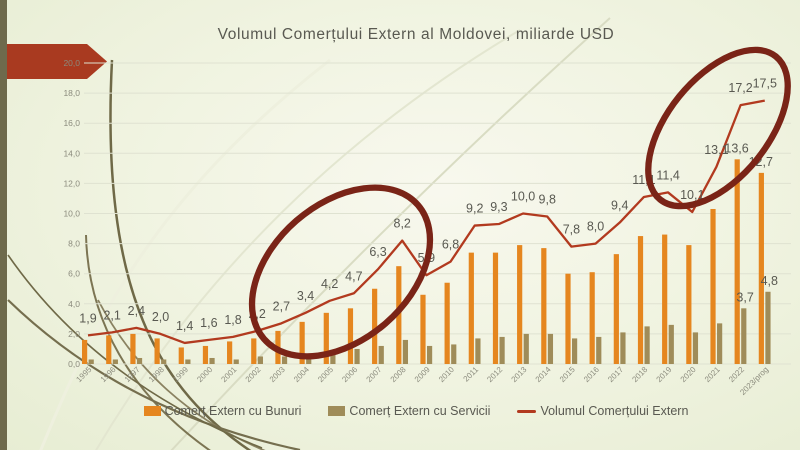 The width and height of the screenshot is (800, 450). Describe the element at coordinates (74, 364) in the screenshot. I see `y-axis-tick-label: 0,0` at that location.